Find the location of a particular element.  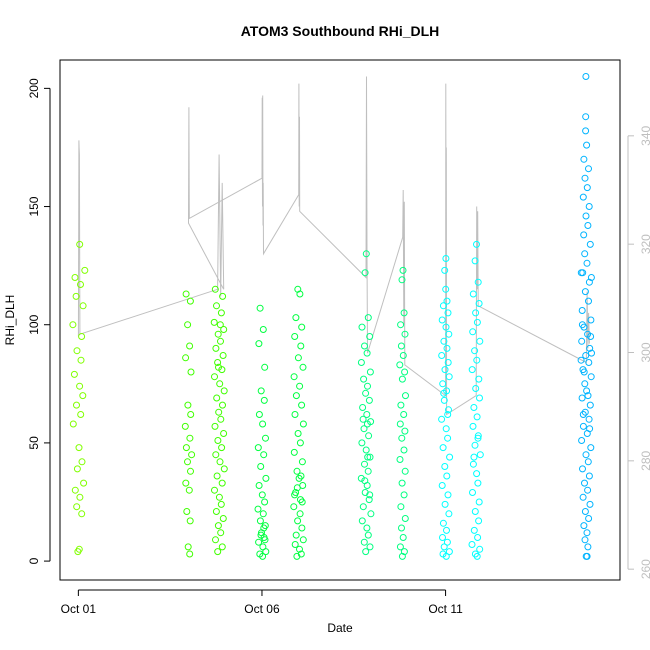

y2-tick-label: 320 is located at coordinates (644, 244).